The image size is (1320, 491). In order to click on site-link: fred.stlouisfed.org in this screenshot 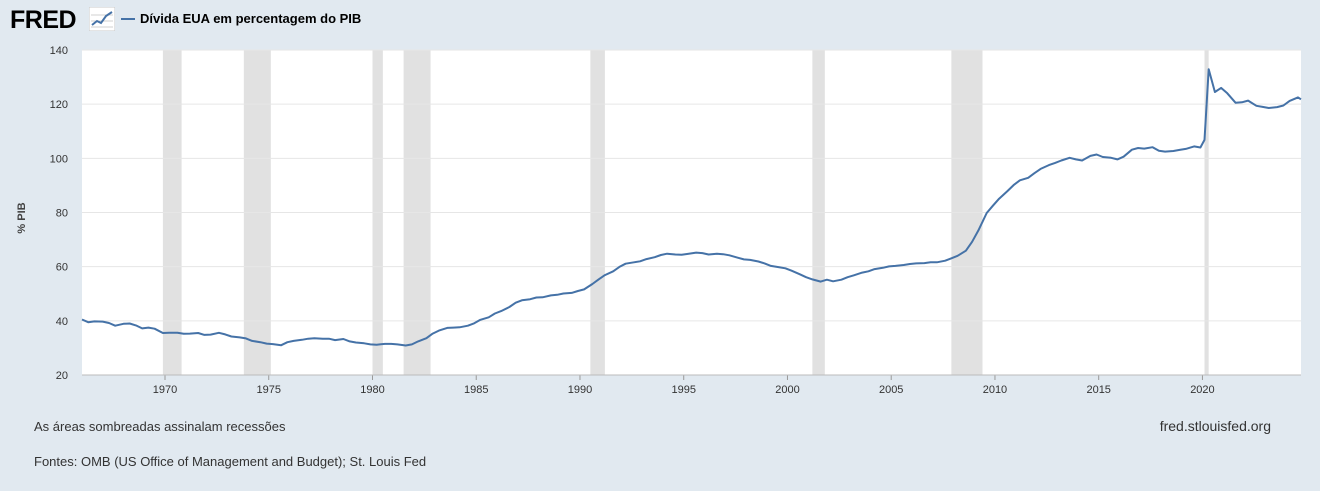, I will do `click(1215, 426)`.